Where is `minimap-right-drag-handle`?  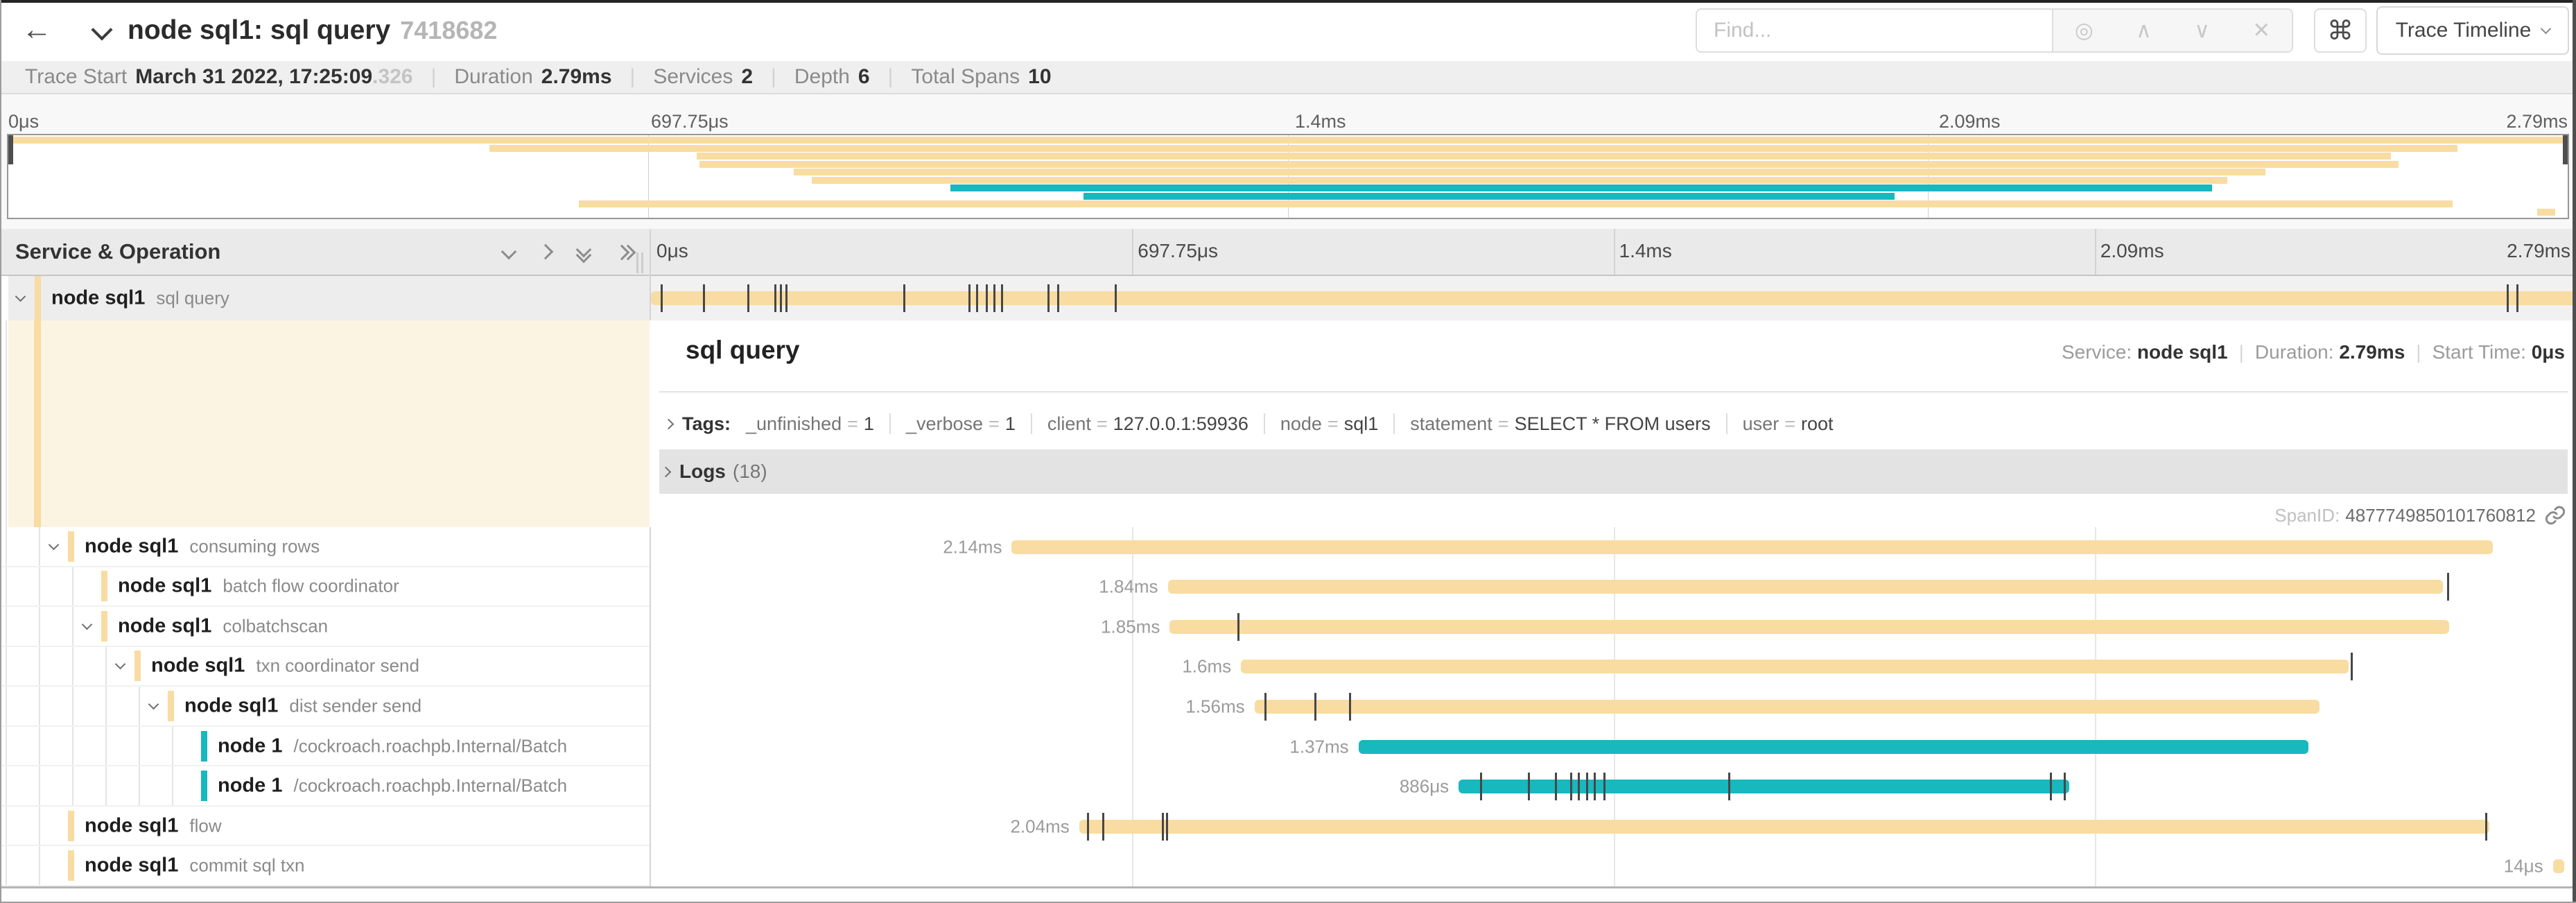 minimap-right-drag-handle is located at coordinates (2565, 149).